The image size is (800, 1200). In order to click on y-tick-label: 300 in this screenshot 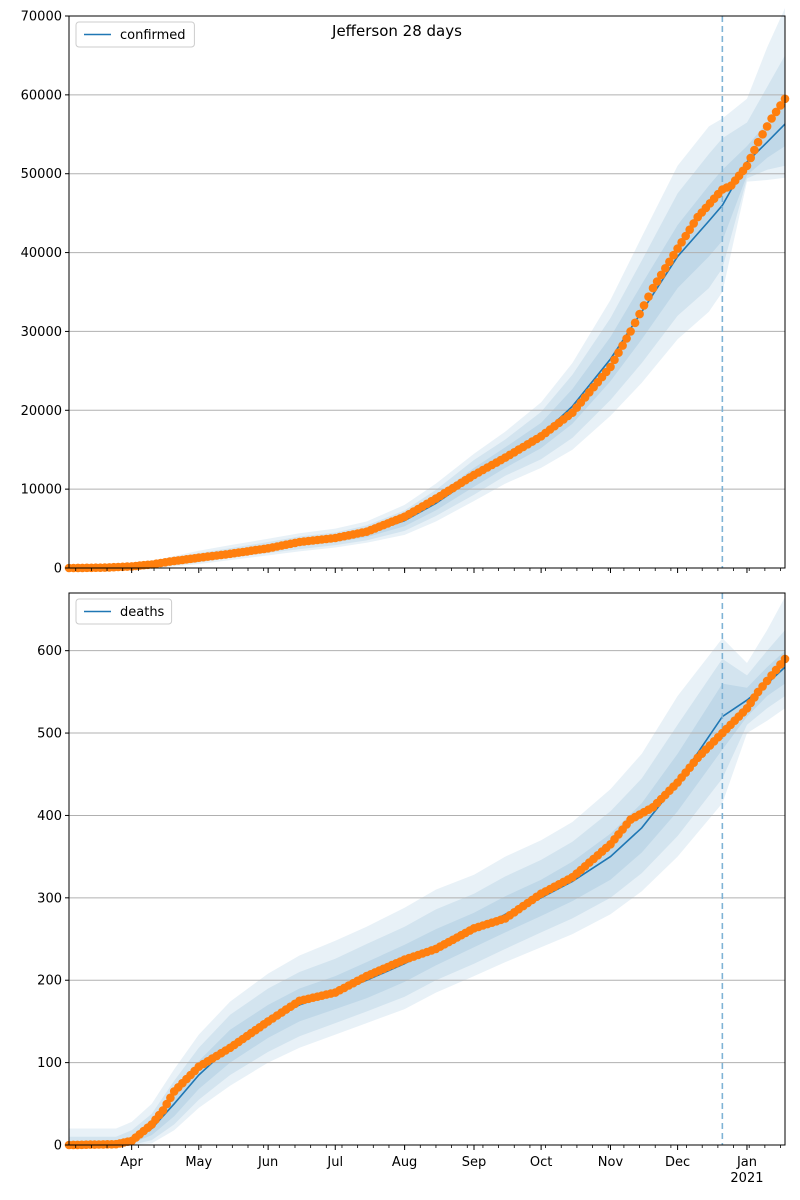, I will do `click(49, 898)`.